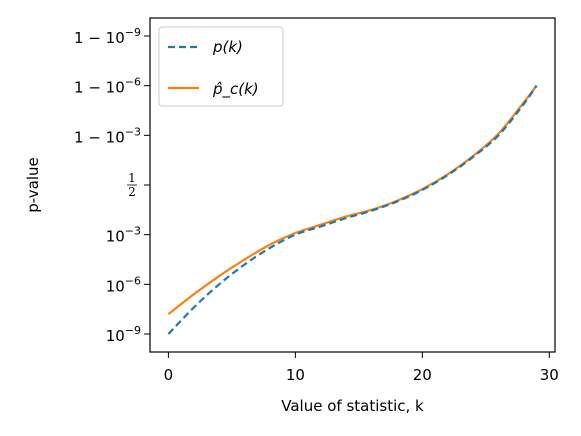  Describe the element at coordinates (132, 178) in the screenshot. I see `fraction-numerator: 1` at that location.